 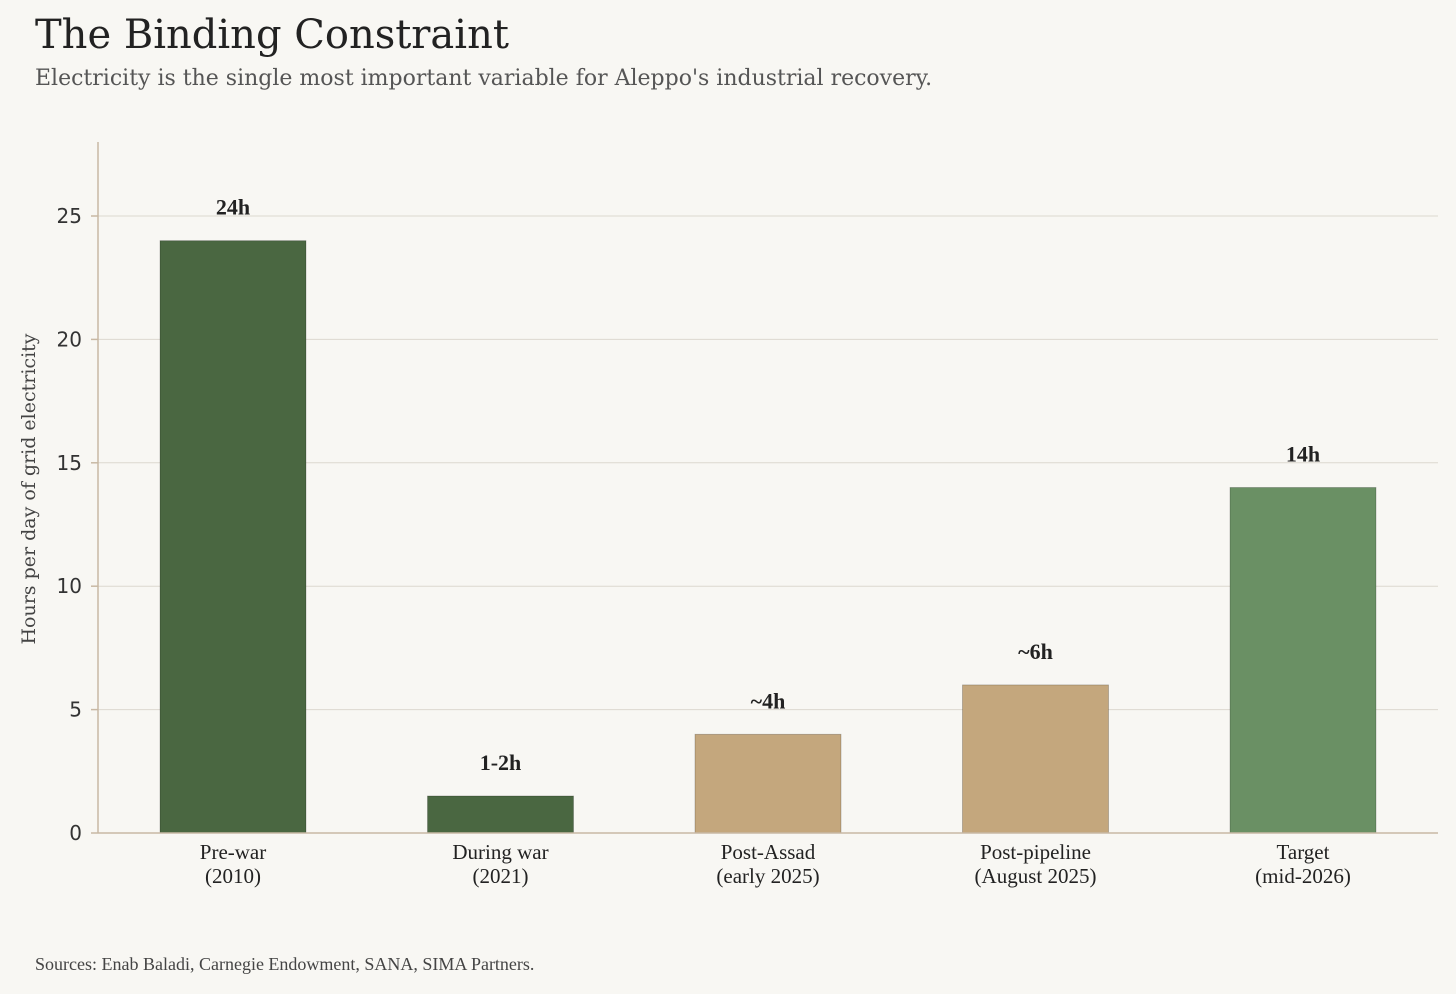 What do you see at coordinates (501, 876) in the screenshot?
I see `x-tick-label: (2021)` at bounding box center [501, 876].